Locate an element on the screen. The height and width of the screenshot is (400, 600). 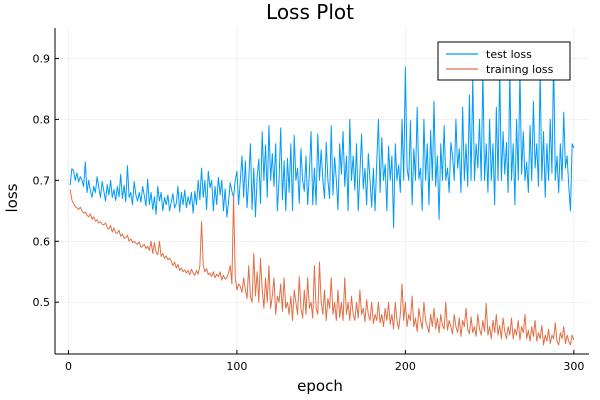
y-tick-label-1: 0.6 is located at coordinates (42, 241).